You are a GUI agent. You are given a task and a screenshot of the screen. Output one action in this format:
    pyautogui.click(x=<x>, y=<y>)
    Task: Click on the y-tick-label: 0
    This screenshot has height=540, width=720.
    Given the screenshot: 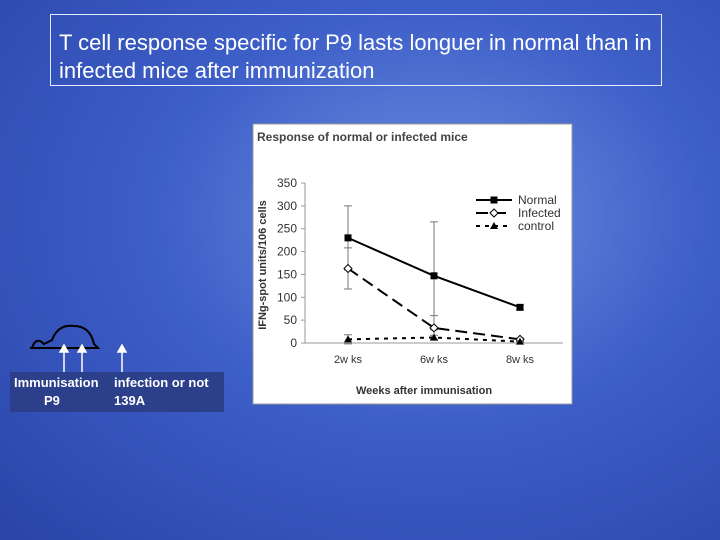 What is the action you would take?
    pyautogui.click(x=293, y=343)
    